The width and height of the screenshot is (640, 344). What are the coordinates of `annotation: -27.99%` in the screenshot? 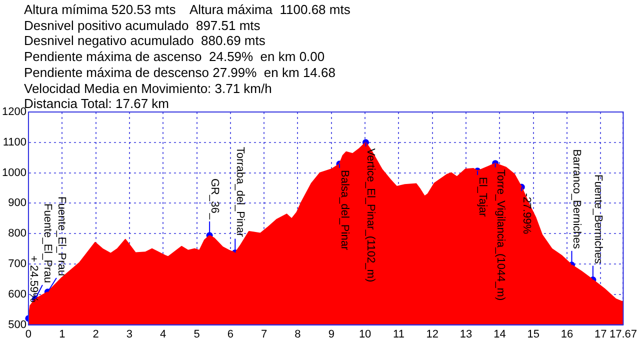 It's located at (526, 213).